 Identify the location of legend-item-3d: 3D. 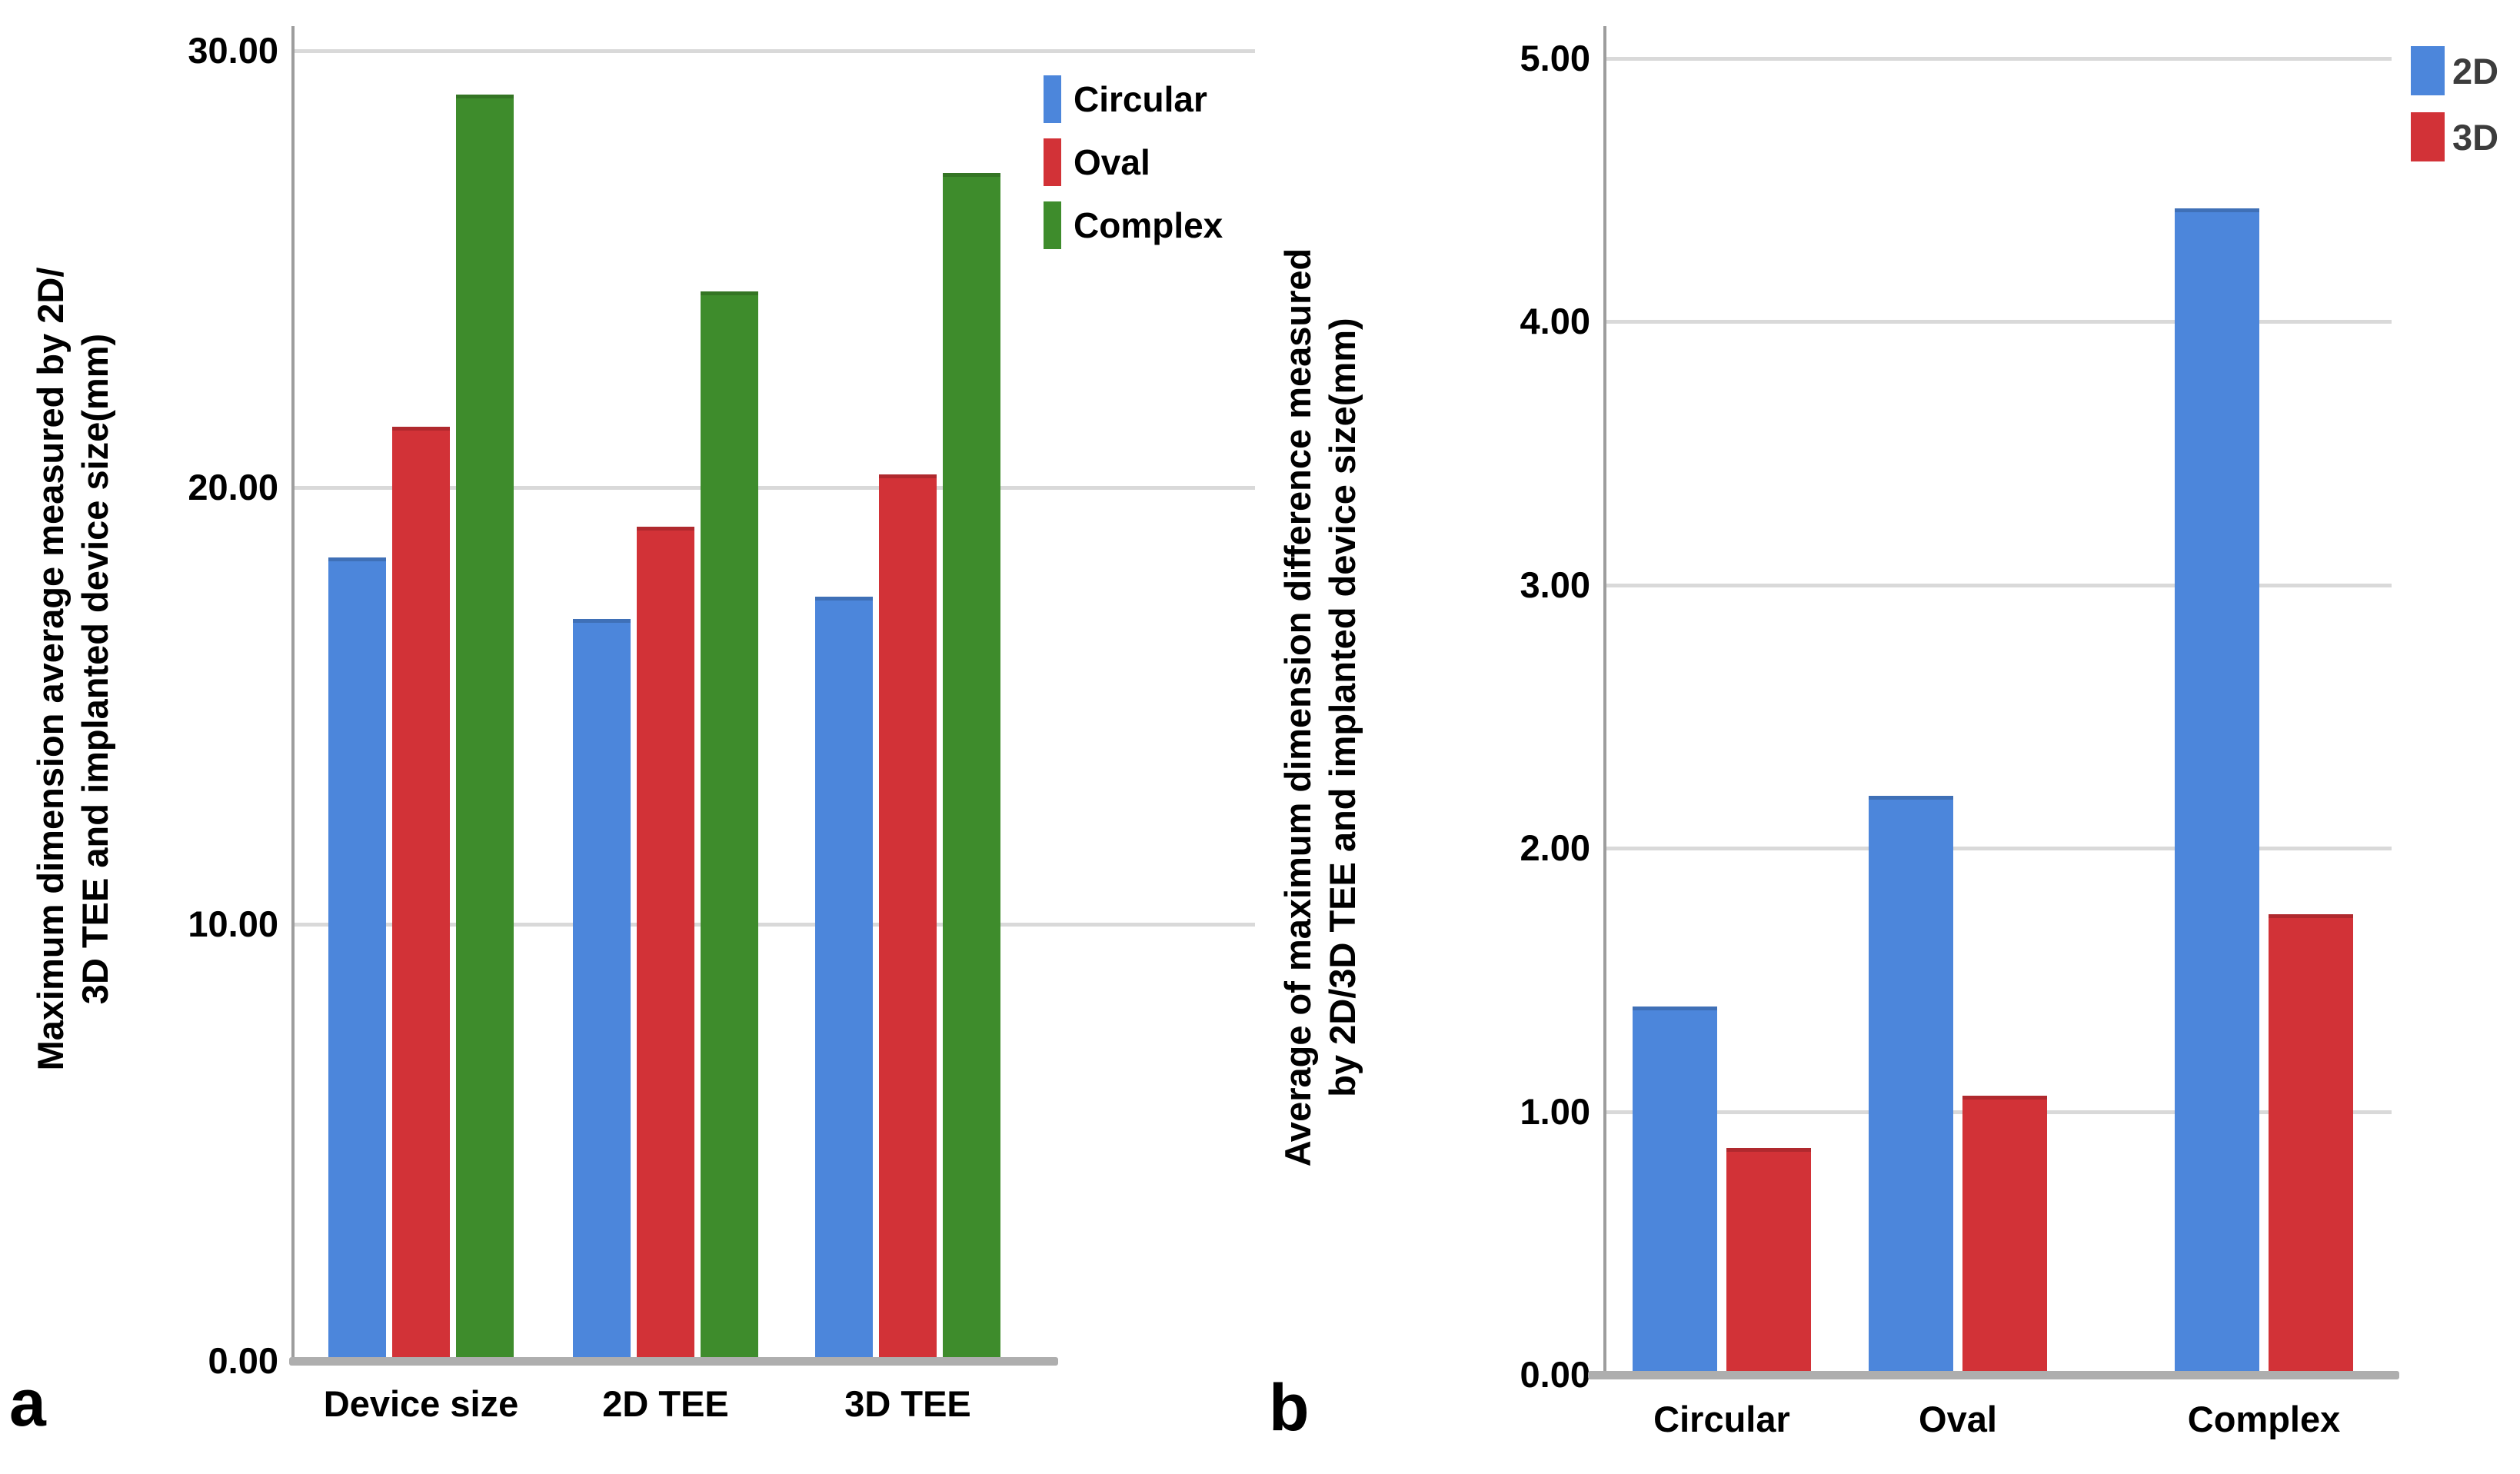
(2454, 136).